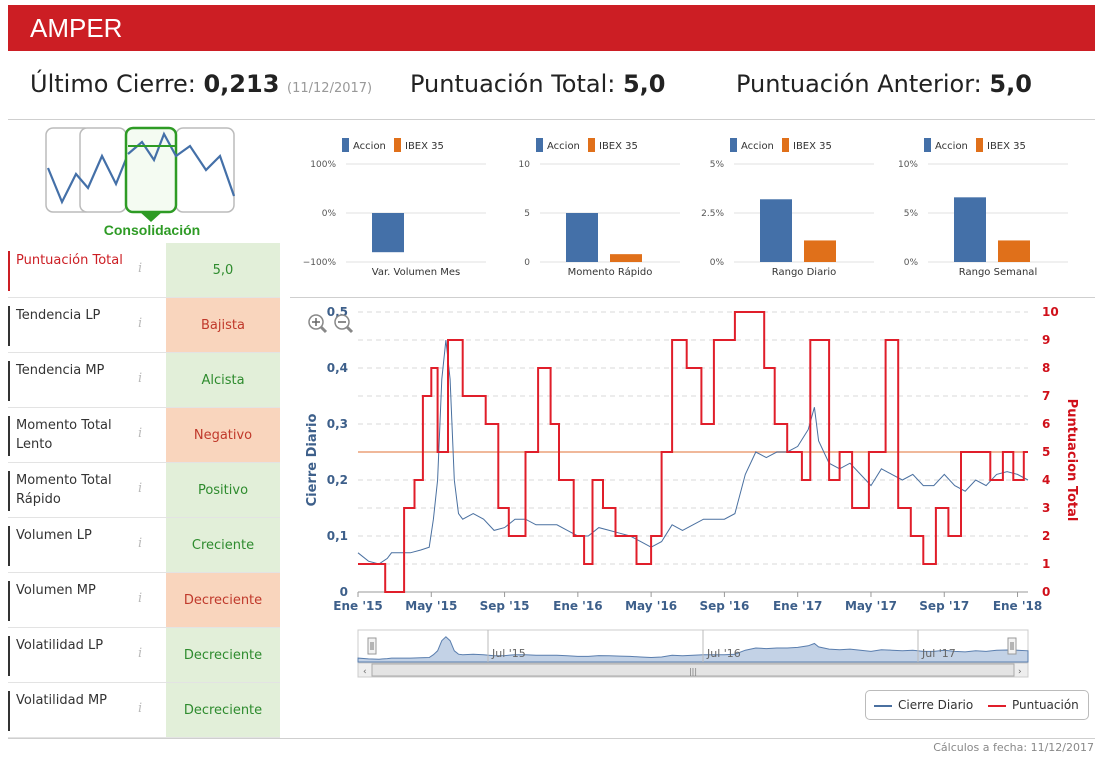  Describe the element at coordinates (599, 208) in the screenshot. I see `chart-momento-rapido: Accion IBEX 35 10 5 0 Momento Rápido` at that location.